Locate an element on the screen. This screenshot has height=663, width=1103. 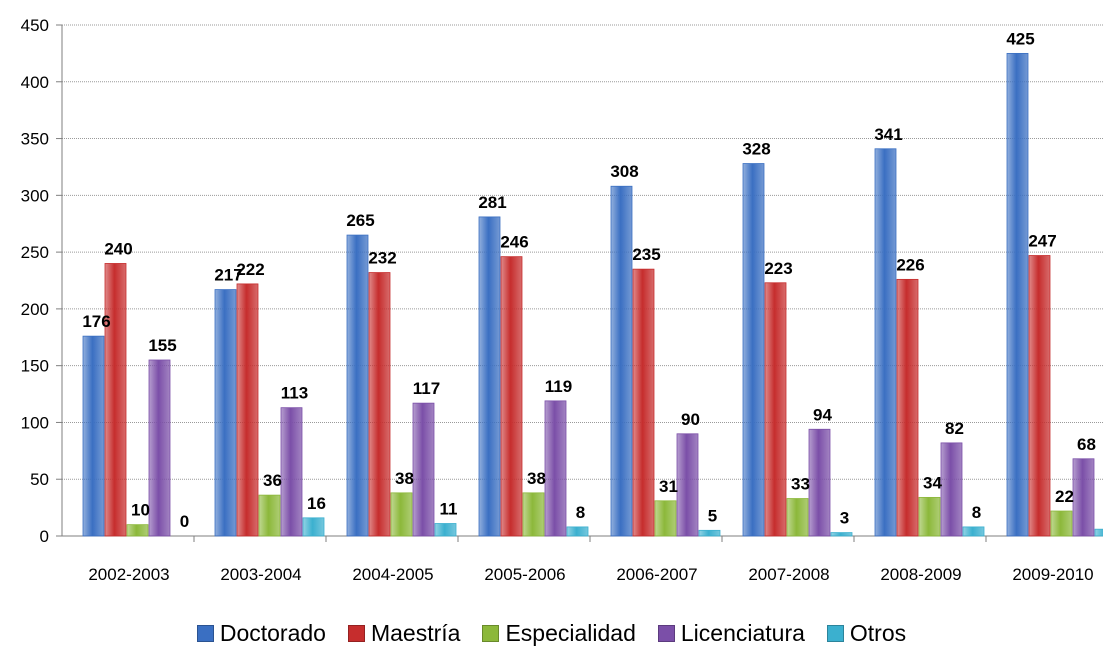
data-label: 119 is located at coordinates (558, 386).